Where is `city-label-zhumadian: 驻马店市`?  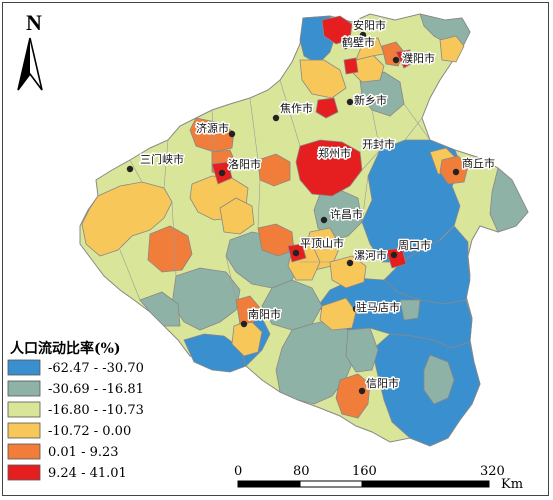
city-label-zhumadian: 驻马店市 is located at coordinates (378, 307).